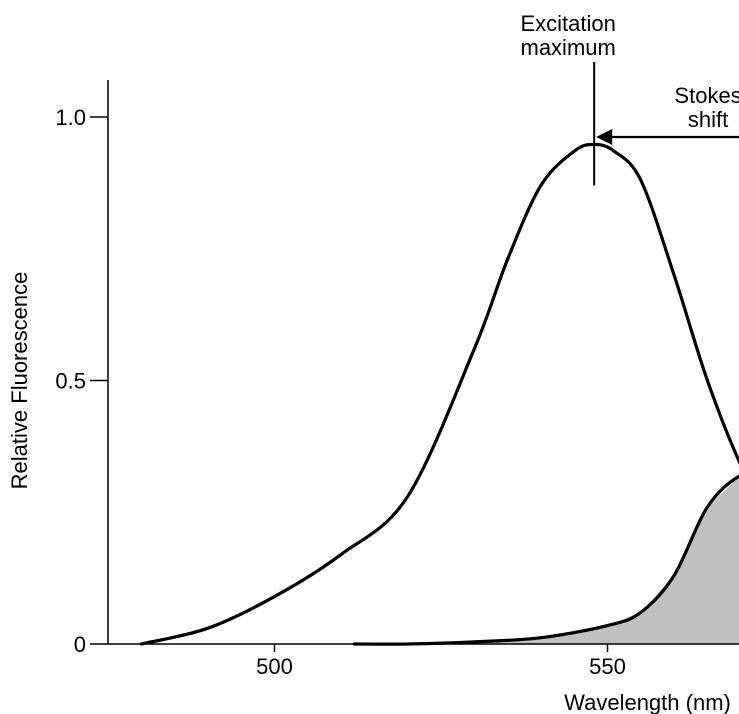 The height and width of the screenshot is (714, 739). I want to click on overlap-area, so click(546, 560).